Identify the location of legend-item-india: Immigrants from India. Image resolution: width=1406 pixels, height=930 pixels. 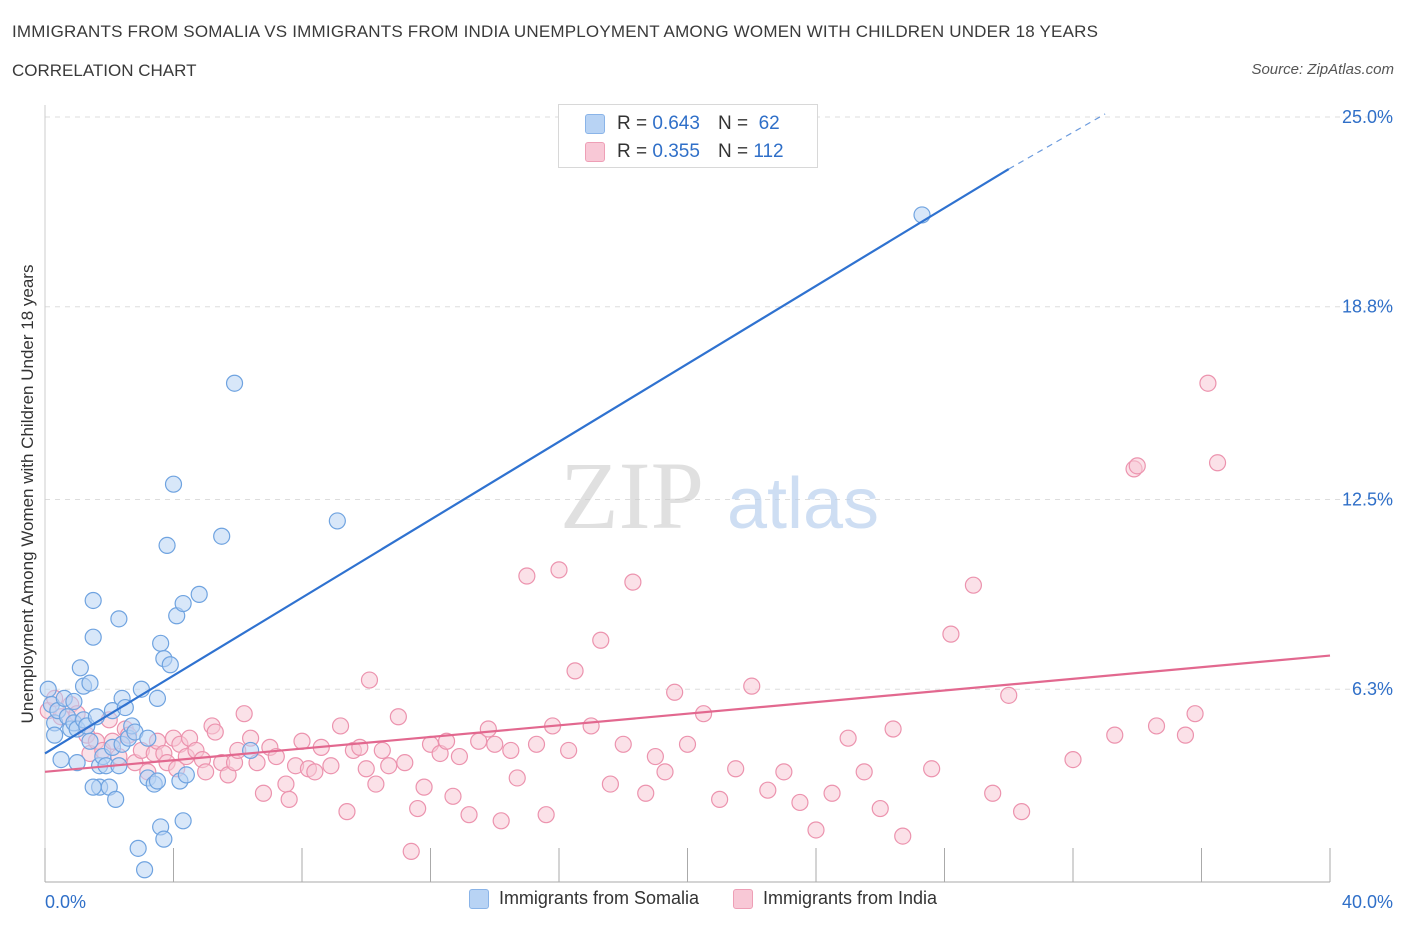
(835, 898).